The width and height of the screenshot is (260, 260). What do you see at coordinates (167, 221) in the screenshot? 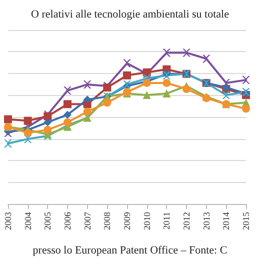
I see `x-tick-label: 2011` at bounding box center [167, 221].